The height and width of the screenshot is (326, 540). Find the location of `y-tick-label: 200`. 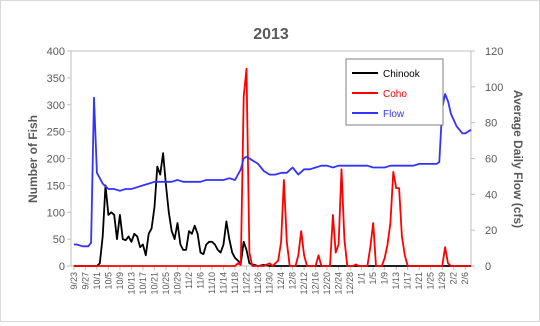

y-tick-label: 200 is located at coordinates (56, 160).